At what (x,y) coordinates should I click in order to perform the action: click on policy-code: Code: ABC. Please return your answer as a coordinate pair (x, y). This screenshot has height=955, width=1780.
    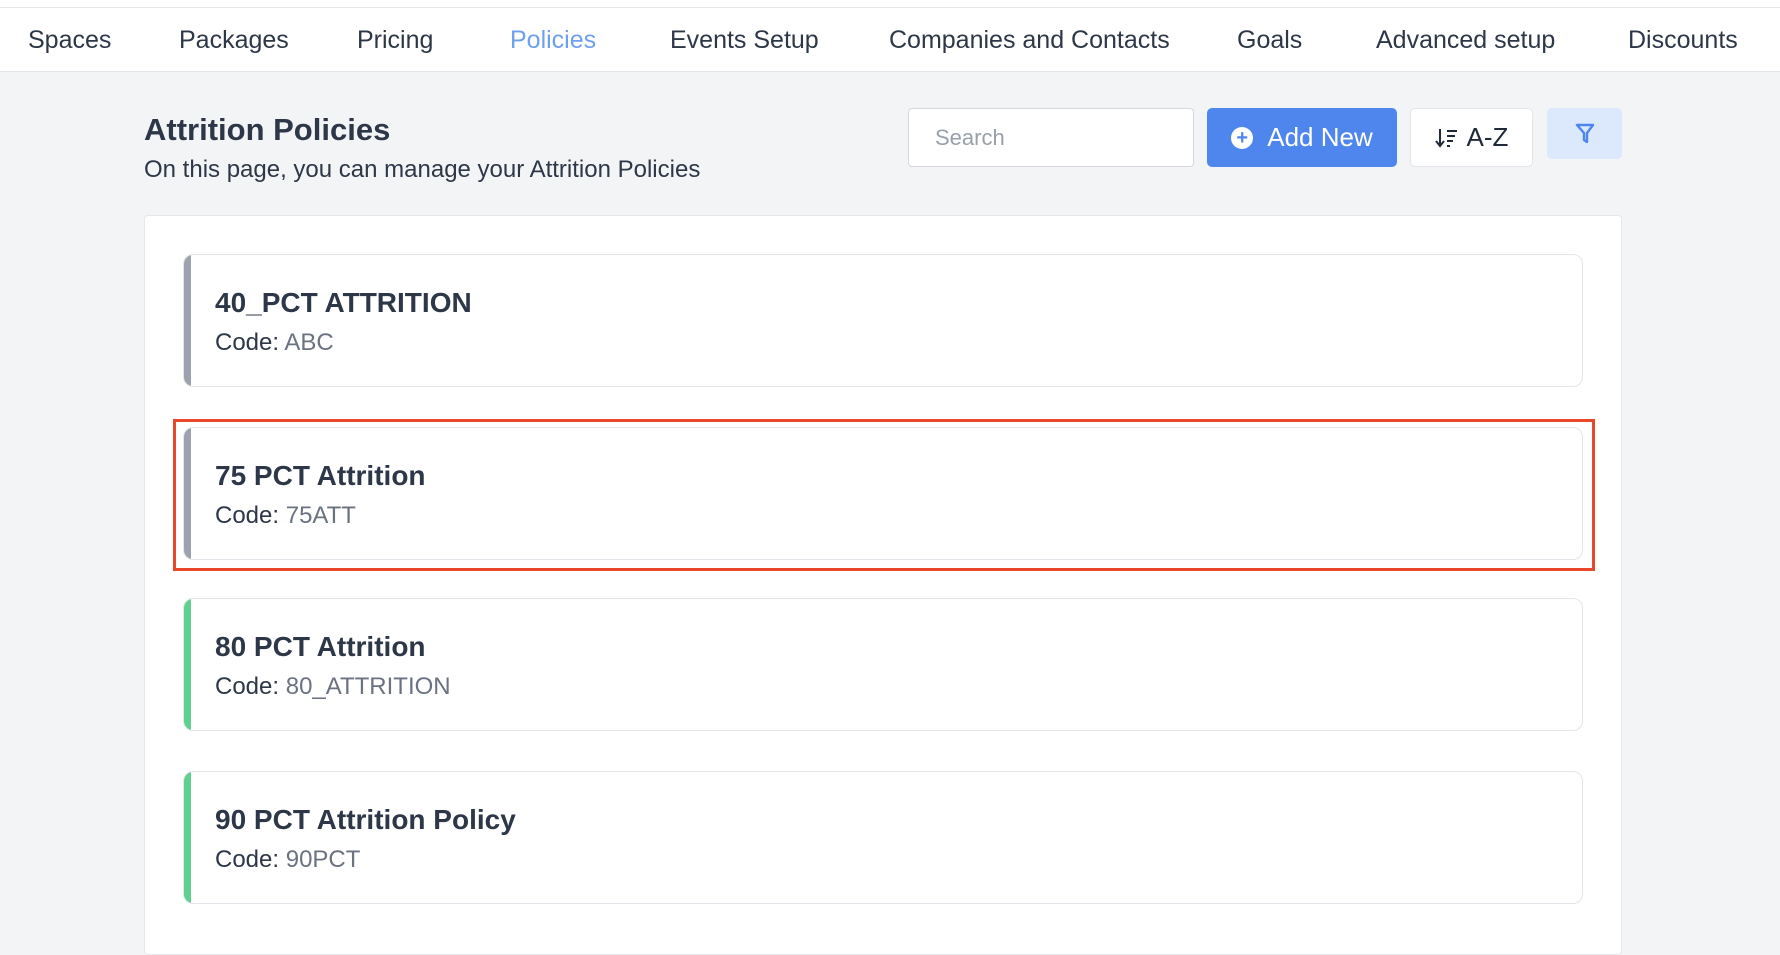
    Looking at the image, I should click on (274, 343).